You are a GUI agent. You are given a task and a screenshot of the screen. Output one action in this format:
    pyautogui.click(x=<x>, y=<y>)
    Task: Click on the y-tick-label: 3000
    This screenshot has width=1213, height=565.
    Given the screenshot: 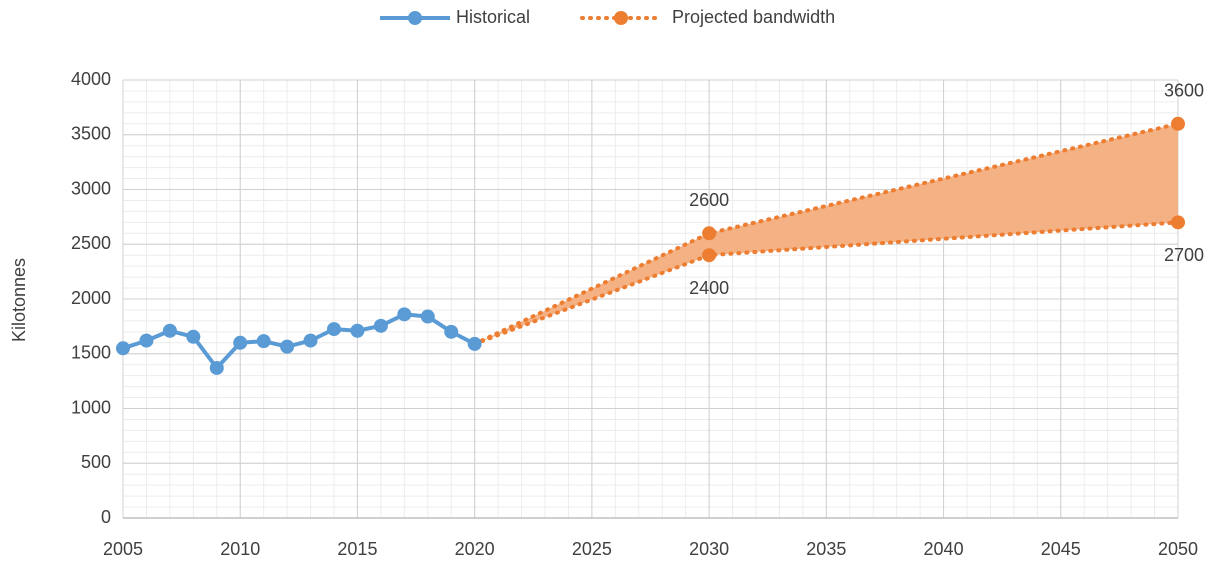 What is the action you would take?
    pyautogui.click(x=91, y=188)
    